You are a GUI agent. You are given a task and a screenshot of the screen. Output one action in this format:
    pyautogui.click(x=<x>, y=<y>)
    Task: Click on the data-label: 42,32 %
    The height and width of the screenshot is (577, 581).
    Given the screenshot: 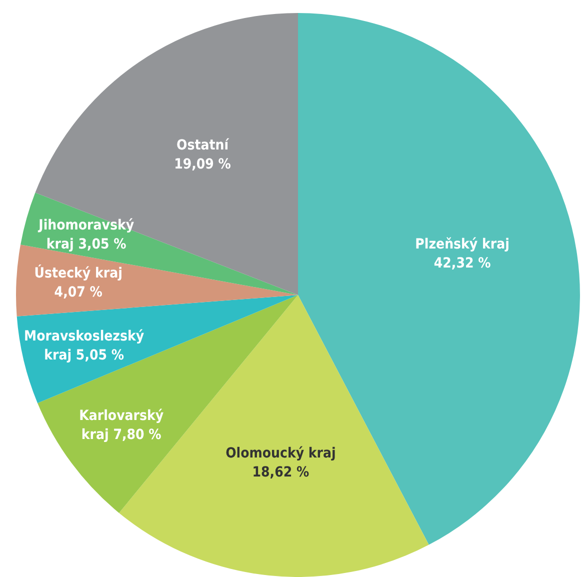 What is the action you would take?
    pyautogui.click(x=463, y=264)
    